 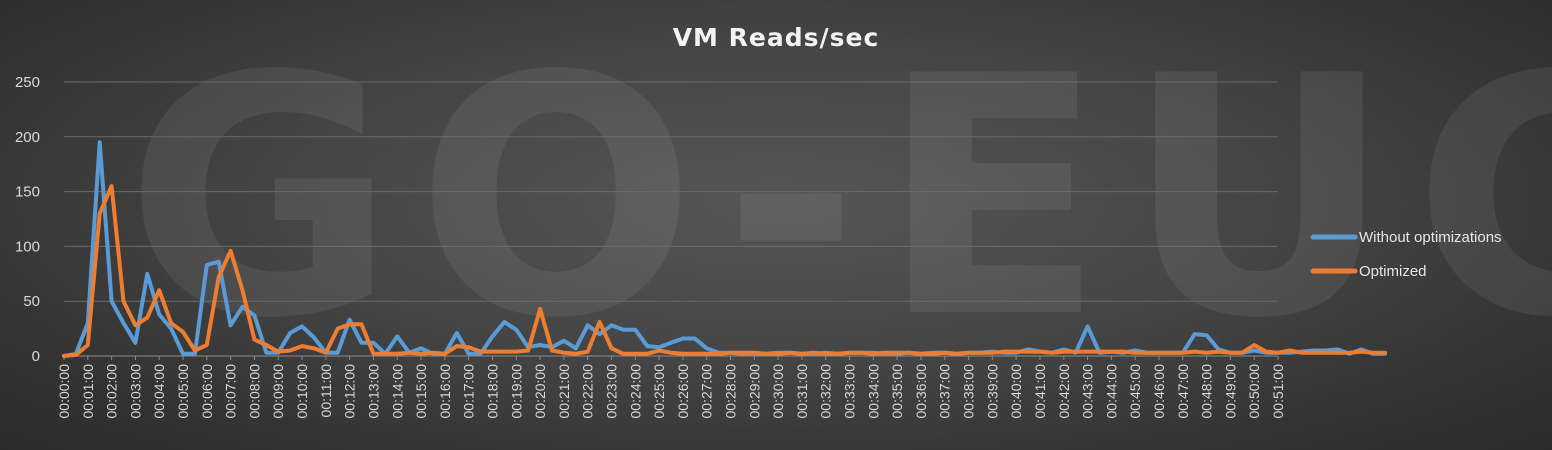 What do you see at coordinates (1430, 237) in the screenshot?
I see `legend-label-without-optimizations: Without optimizations` at bounding box center [1430, 237].